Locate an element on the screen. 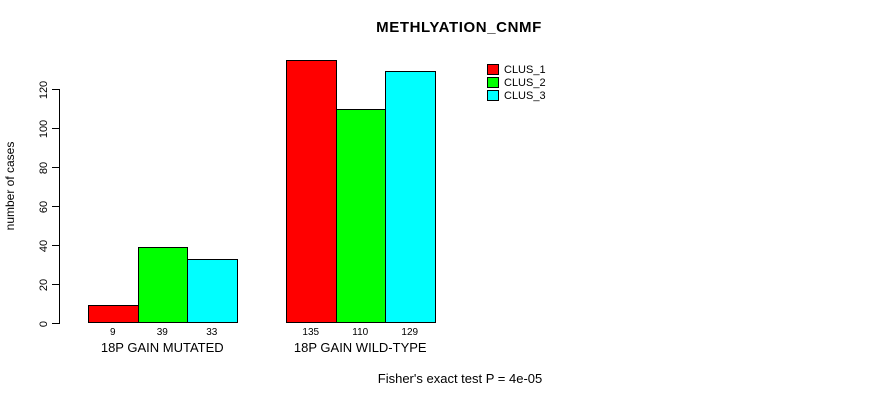  y-tick-label: 20 is located at coordinates (44, 284).